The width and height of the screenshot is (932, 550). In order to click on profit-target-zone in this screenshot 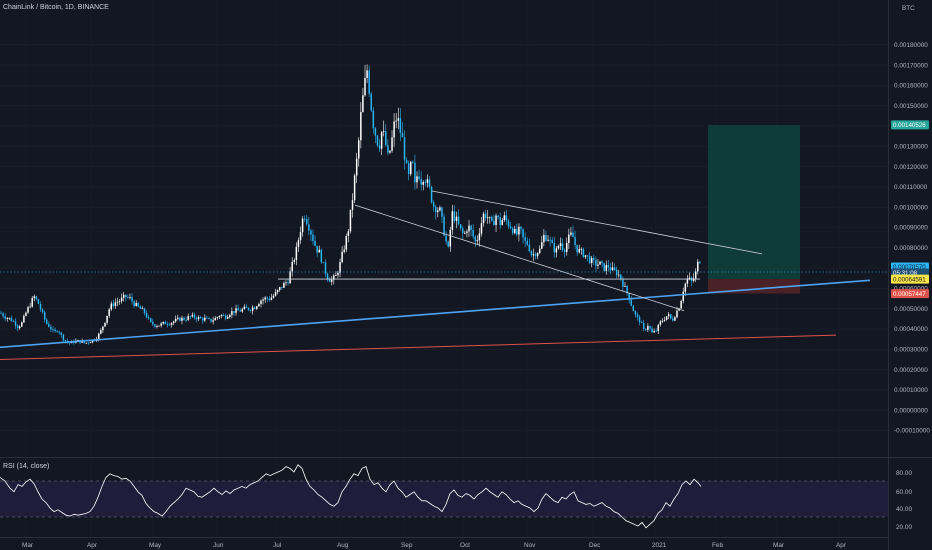, I will do `click(754, 202)`.